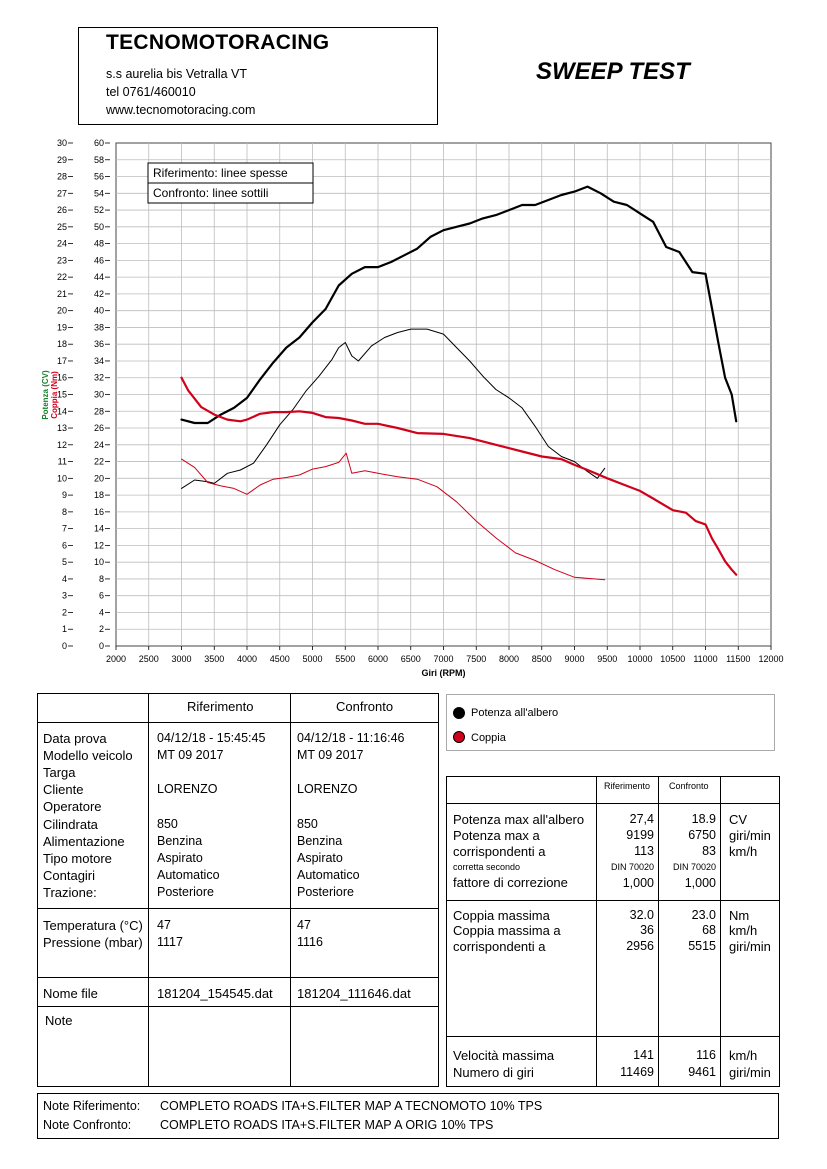 The width and height of the screenshot is (827, 1169). I want to click on company-phone: tel 0761/460010, so click(151, 92).